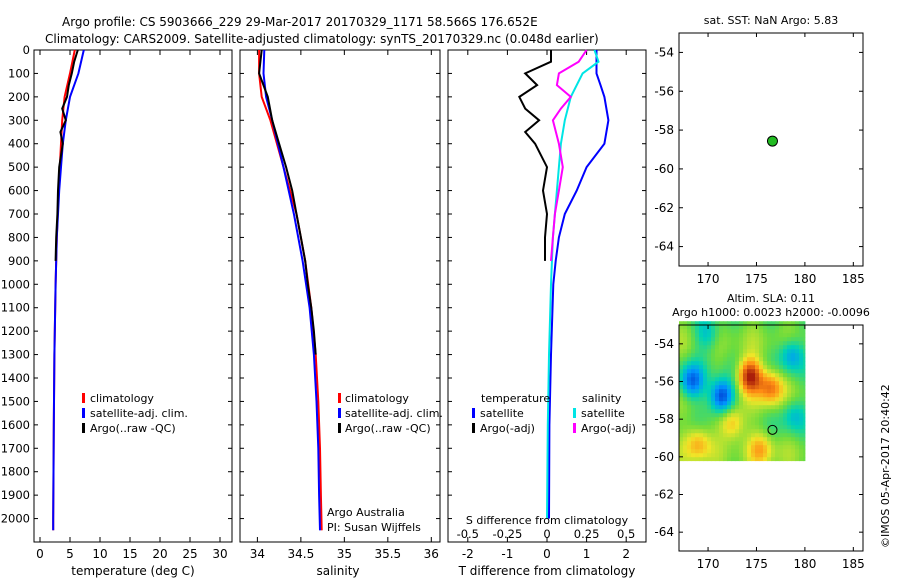 This screenshot has height=580, width=900. What do you see at coordinates (603, 413) in the screenshot?
I see `legend-label-sal-satellite: satellite` at bounding box center [603, 413].